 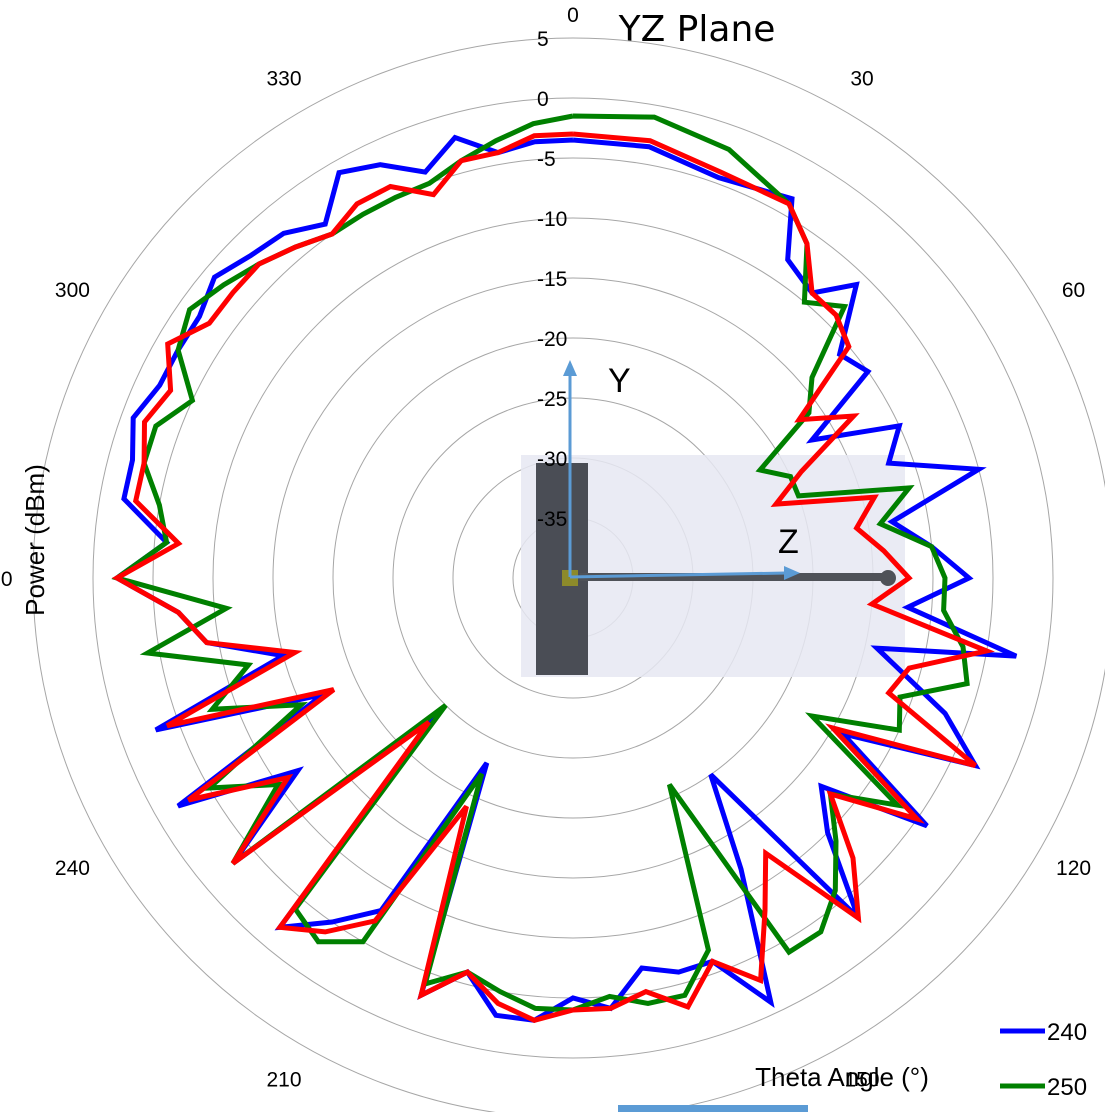 What do you see at coordinates (552, 219) in the screenshot?
I see `radial-tick-label: -10` at bounding box center [552, 219].